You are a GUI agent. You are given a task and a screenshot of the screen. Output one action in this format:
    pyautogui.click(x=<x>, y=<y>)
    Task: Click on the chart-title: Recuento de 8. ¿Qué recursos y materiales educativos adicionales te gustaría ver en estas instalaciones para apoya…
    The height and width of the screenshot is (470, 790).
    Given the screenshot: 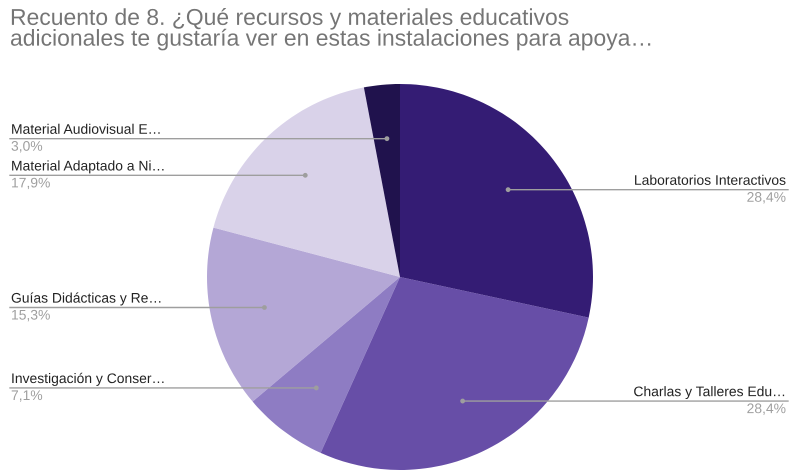 What is the action you would take?
    pyautogui.click(x=330, y=29)
    